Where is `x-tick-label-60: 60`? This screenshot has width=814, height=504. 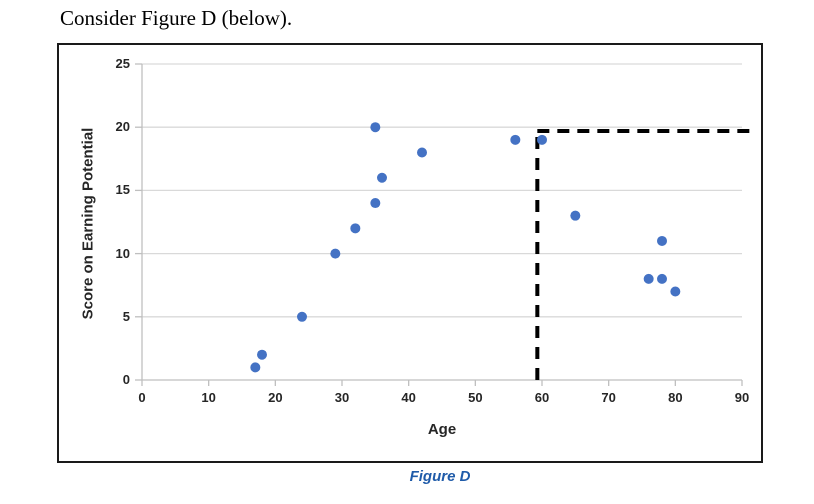
x-tick-label-60: 60 is located at coordinates (542, 397).